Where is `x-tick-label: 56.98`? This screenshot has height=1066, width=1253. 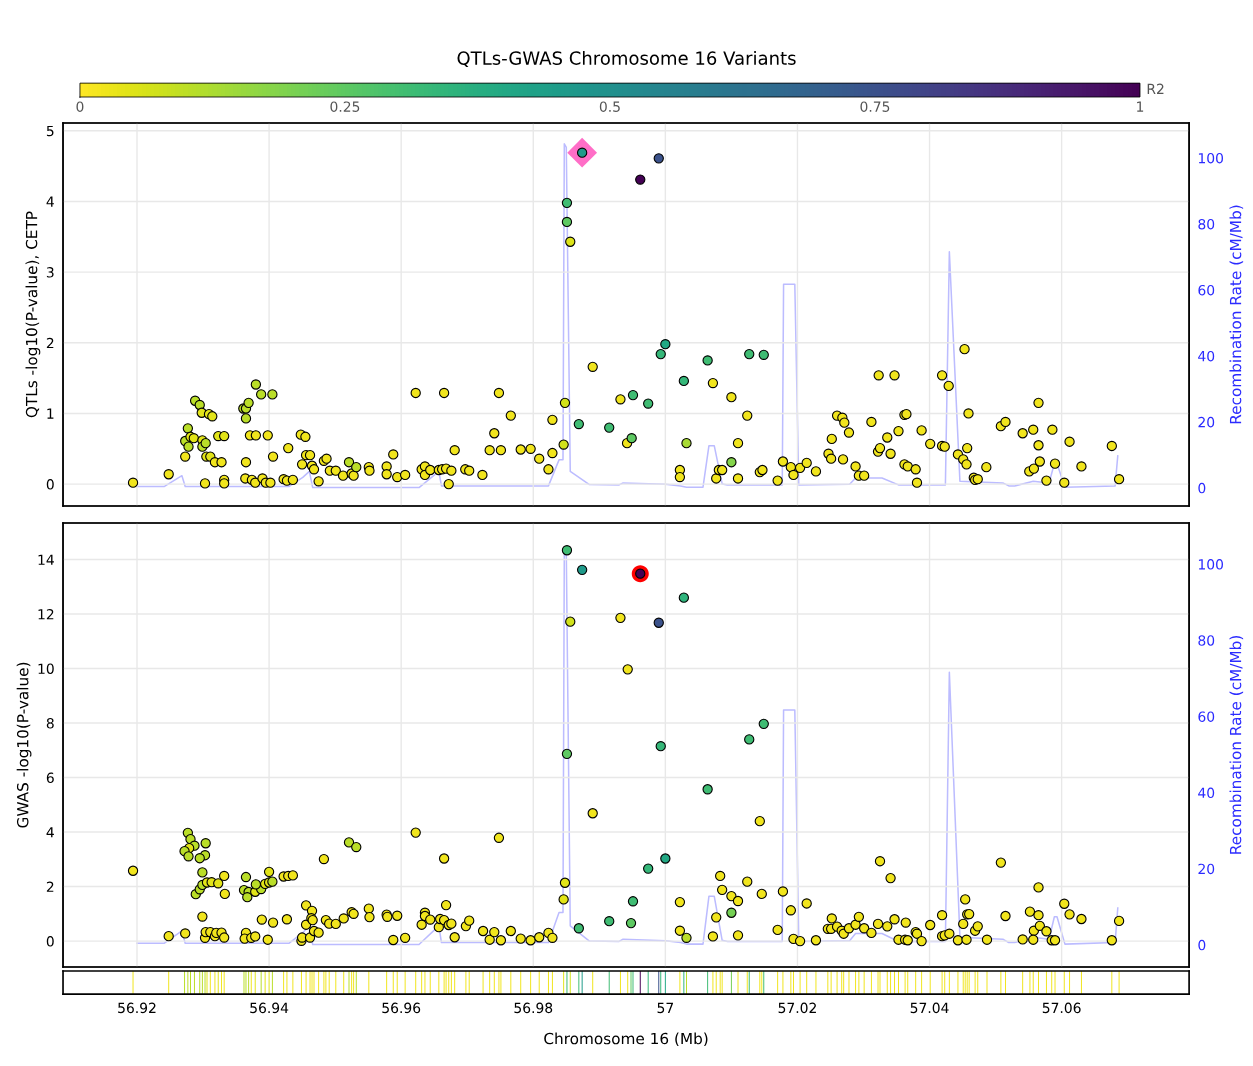 x-tick-label: 56.98 is located at coordinates (533, 1008).